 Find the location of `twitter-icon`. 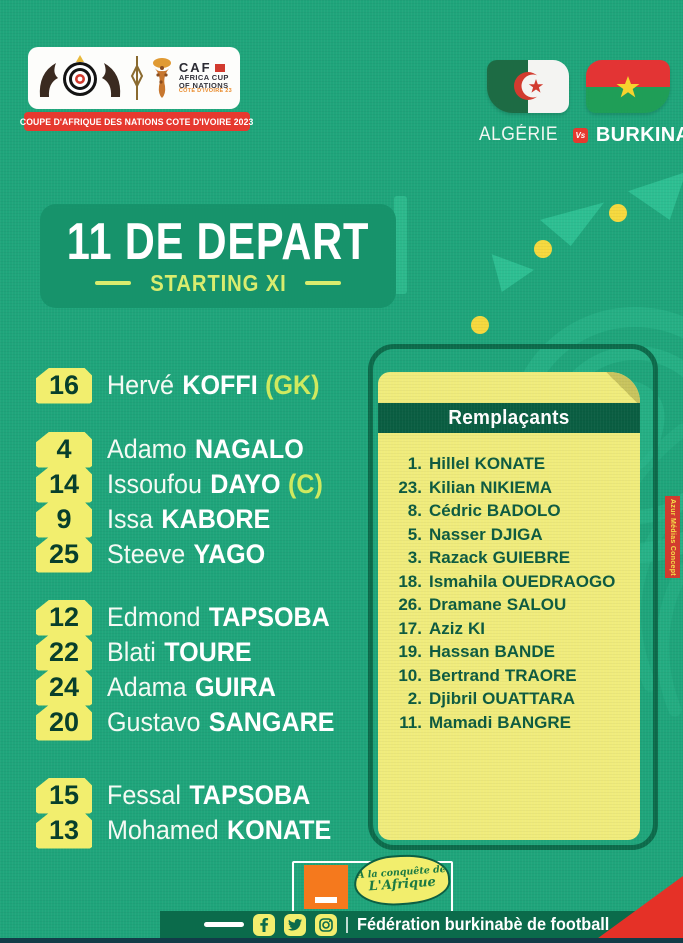

twitter-icon is located at coordinates (295, 924).